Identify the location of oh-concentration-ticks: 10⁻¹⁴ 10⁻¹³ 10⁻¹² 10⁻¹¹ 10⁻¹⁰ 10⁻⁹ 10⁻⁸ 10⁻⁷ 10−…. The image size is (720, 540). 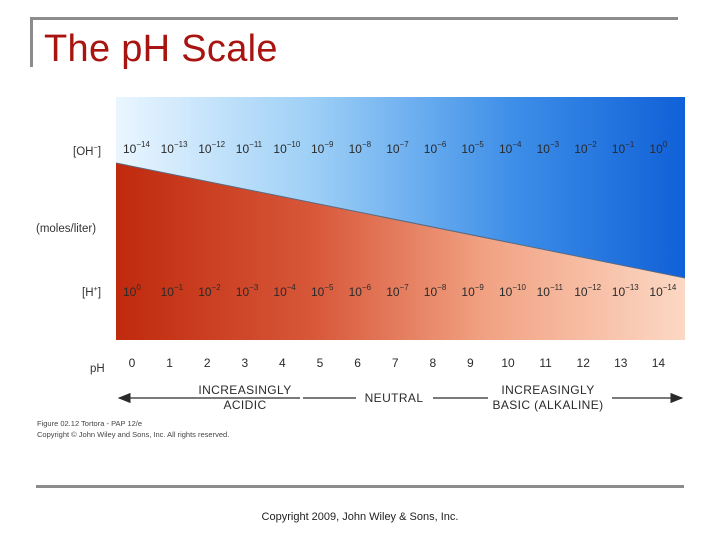
(395, 148).